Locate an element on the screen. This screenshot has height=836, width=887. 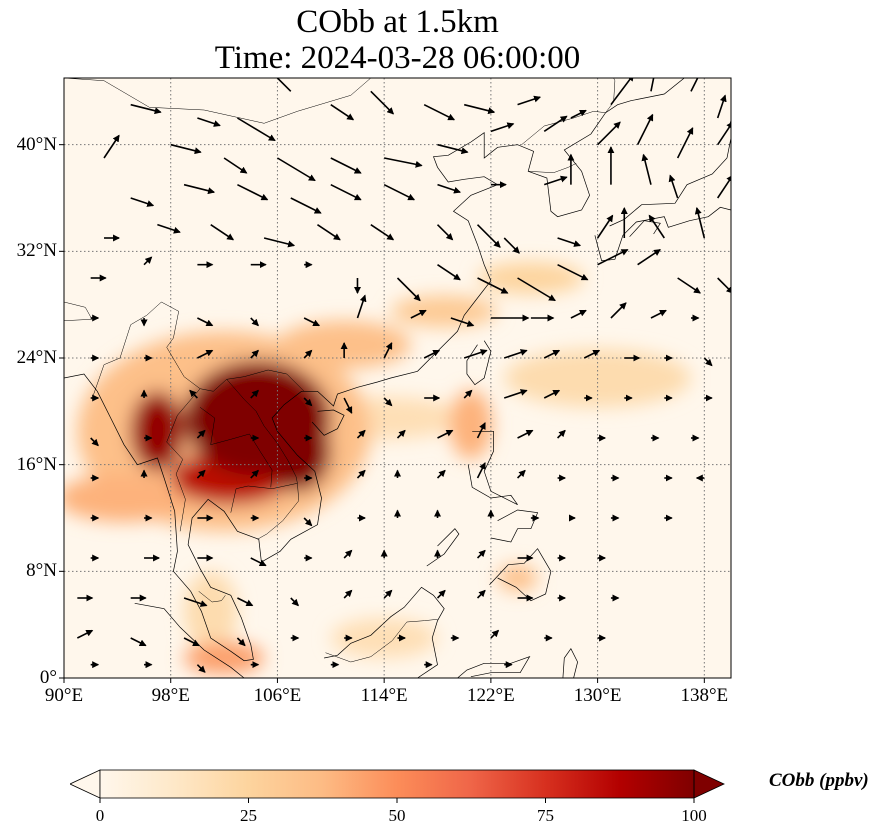
border-laos-thailand is located at coordinates (236, 447).